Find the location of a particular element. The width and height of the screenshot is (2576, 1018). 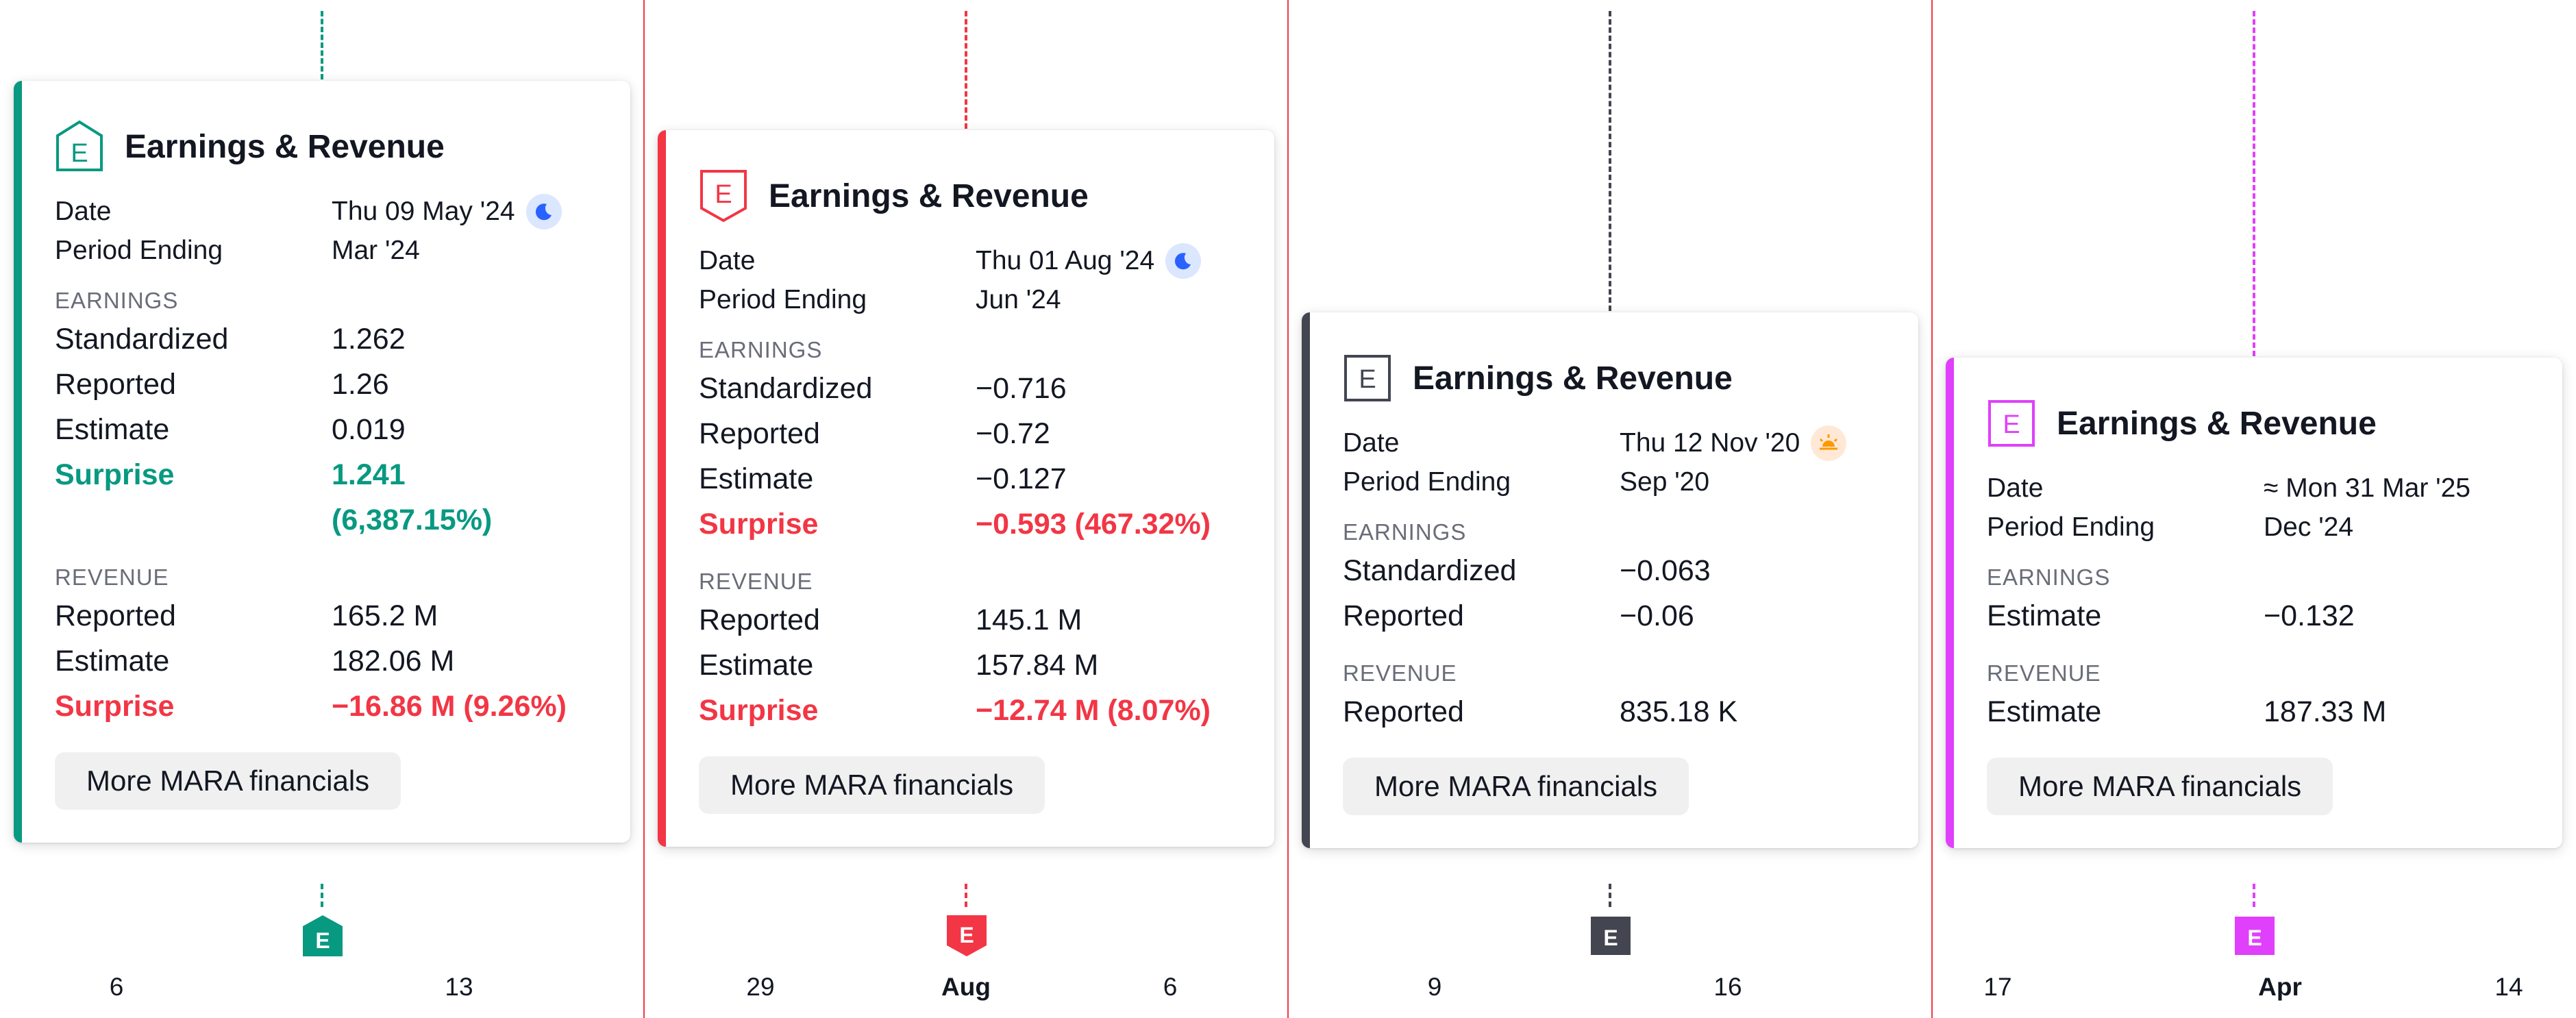

revenue-reported-value: 145.1 M is located at coordinates (1029, 620).